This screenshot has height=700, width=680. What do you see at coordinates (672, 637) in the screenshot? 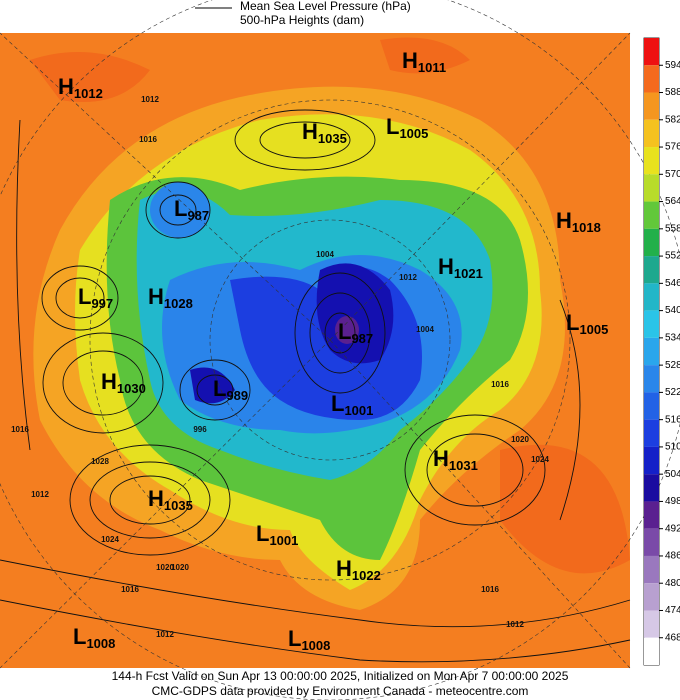
I see `colorbar-label: 468` at bounding box center [672, 637].